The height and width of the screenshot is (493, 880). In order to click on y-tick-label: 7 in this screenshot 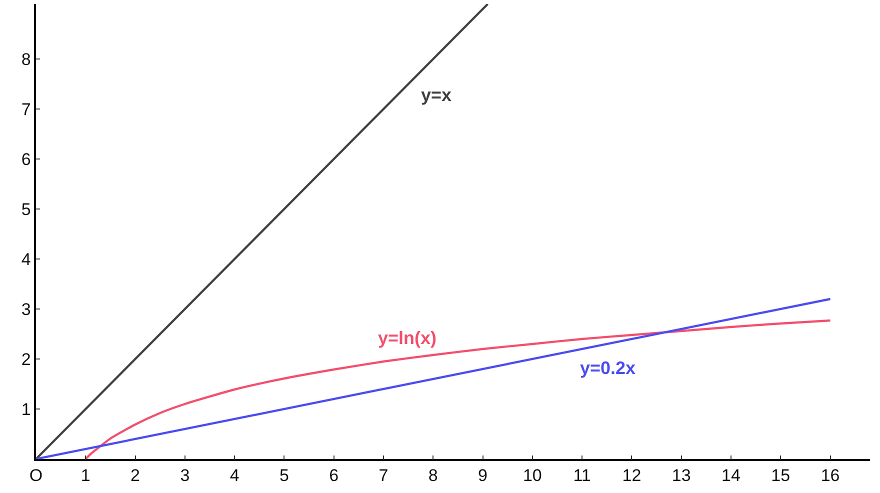, I will do `click(26, 109)`.